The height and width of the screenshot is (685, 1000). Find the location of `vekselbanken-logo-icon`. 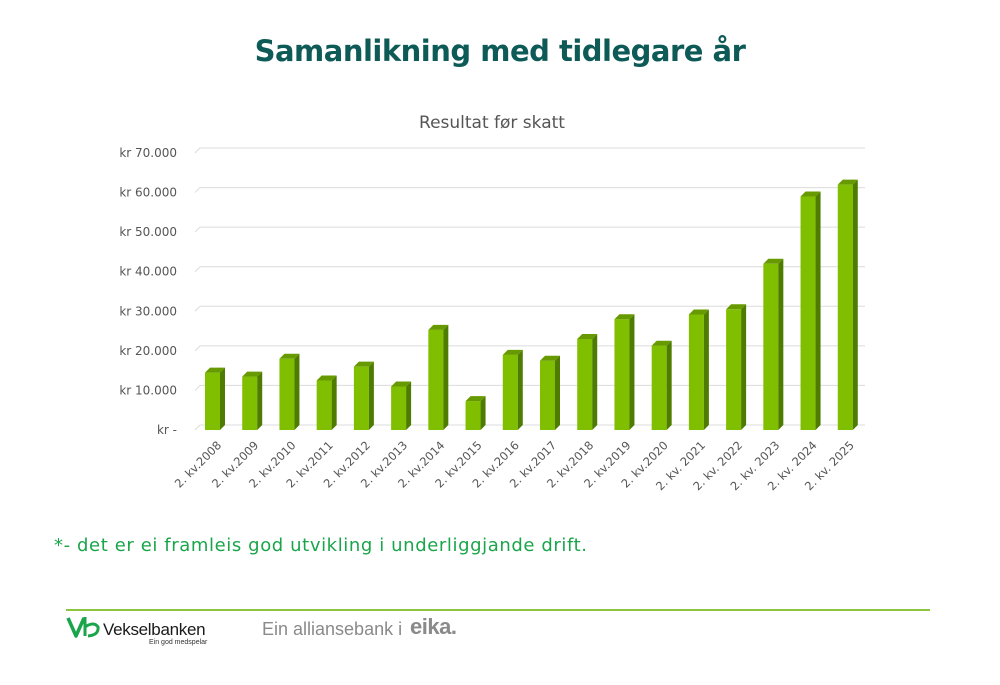

vekselbanken-logo-icon is located at coordinates (83, 627).